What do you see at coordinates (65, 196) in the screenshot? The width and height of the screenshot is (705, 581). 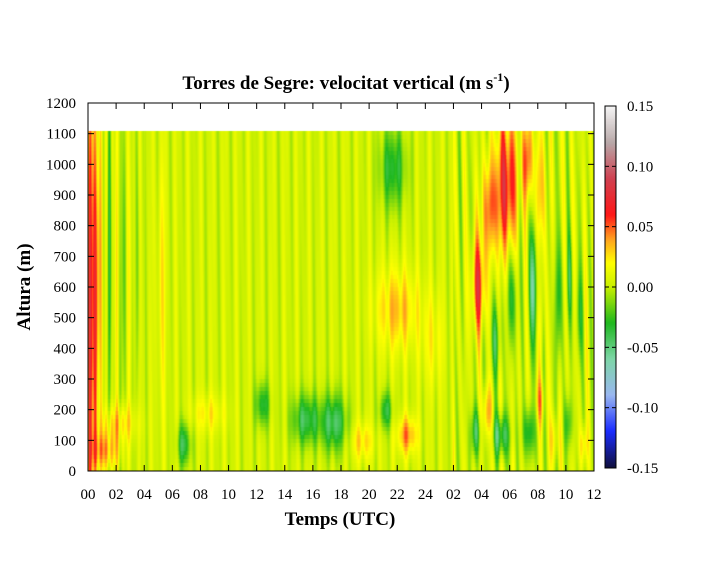 I see `y-tick-label: 900` at bounding box center [65, 196].